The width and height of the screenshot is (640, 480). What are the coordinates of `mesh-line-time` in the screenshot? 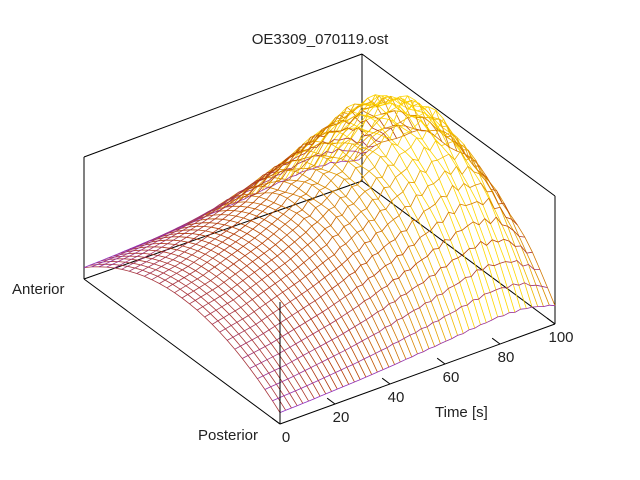 It's located at (199, 332).